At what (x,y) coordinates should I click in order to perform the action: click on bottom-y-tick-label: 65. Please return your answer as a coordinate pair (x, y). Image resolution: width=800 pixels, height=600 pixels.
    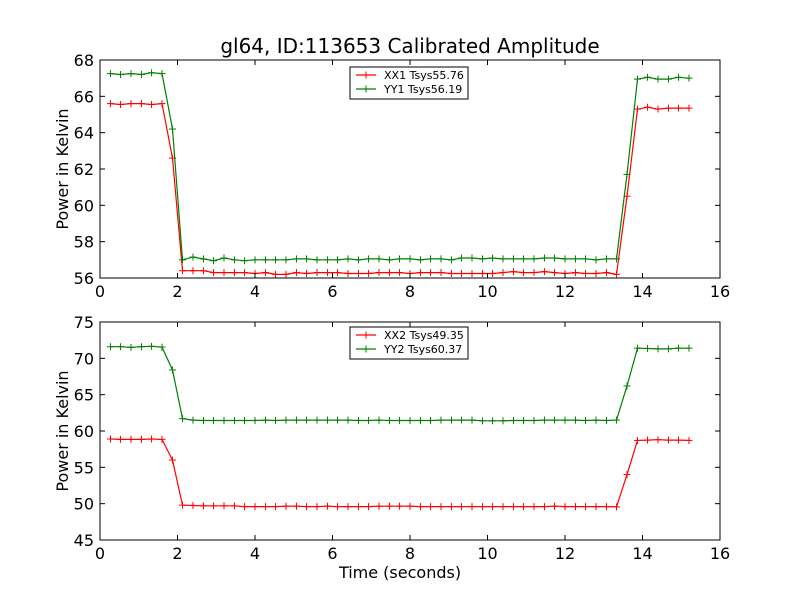
    Looking at the image, I should click on (84, 395).